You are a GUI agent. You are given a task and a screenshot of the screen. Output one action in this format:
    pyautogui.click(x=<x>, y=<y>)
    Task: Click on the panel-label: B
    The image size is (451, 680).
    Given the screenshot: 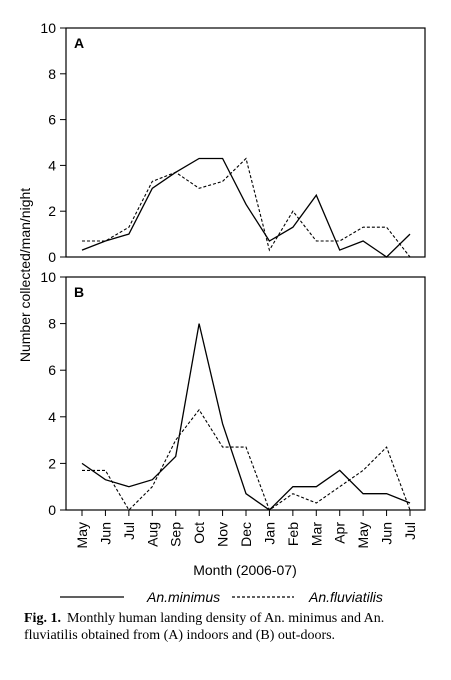 What is the action you would take?
    pyautogui.click(x=79, y=292)
    